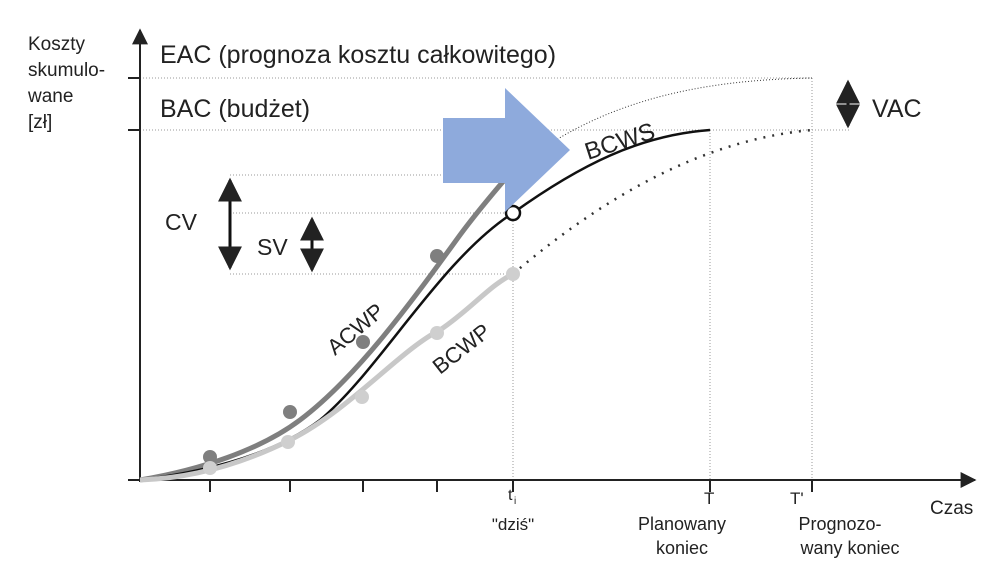  I want to click on bcwp-forecast, so click(662, 201).